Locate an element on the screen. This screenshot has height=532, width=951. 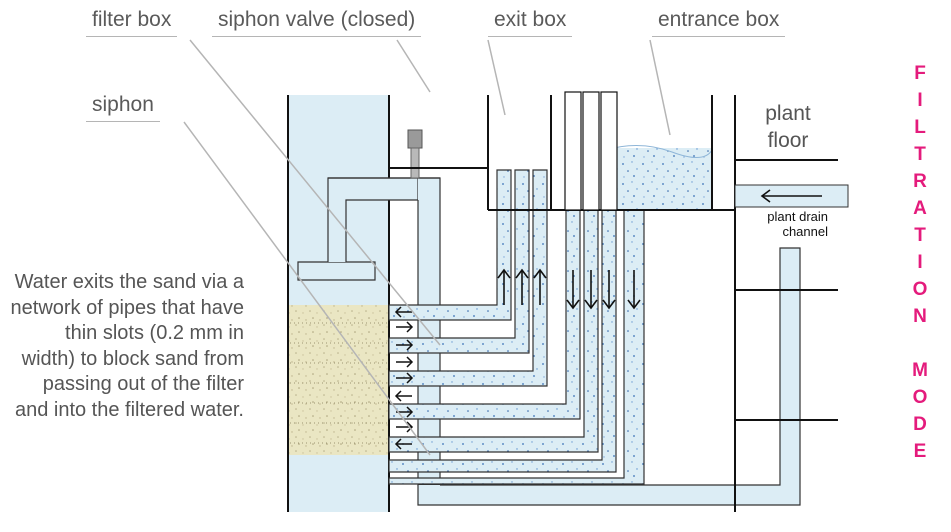
exit-box-weirs is located at coordinates (591, 151).